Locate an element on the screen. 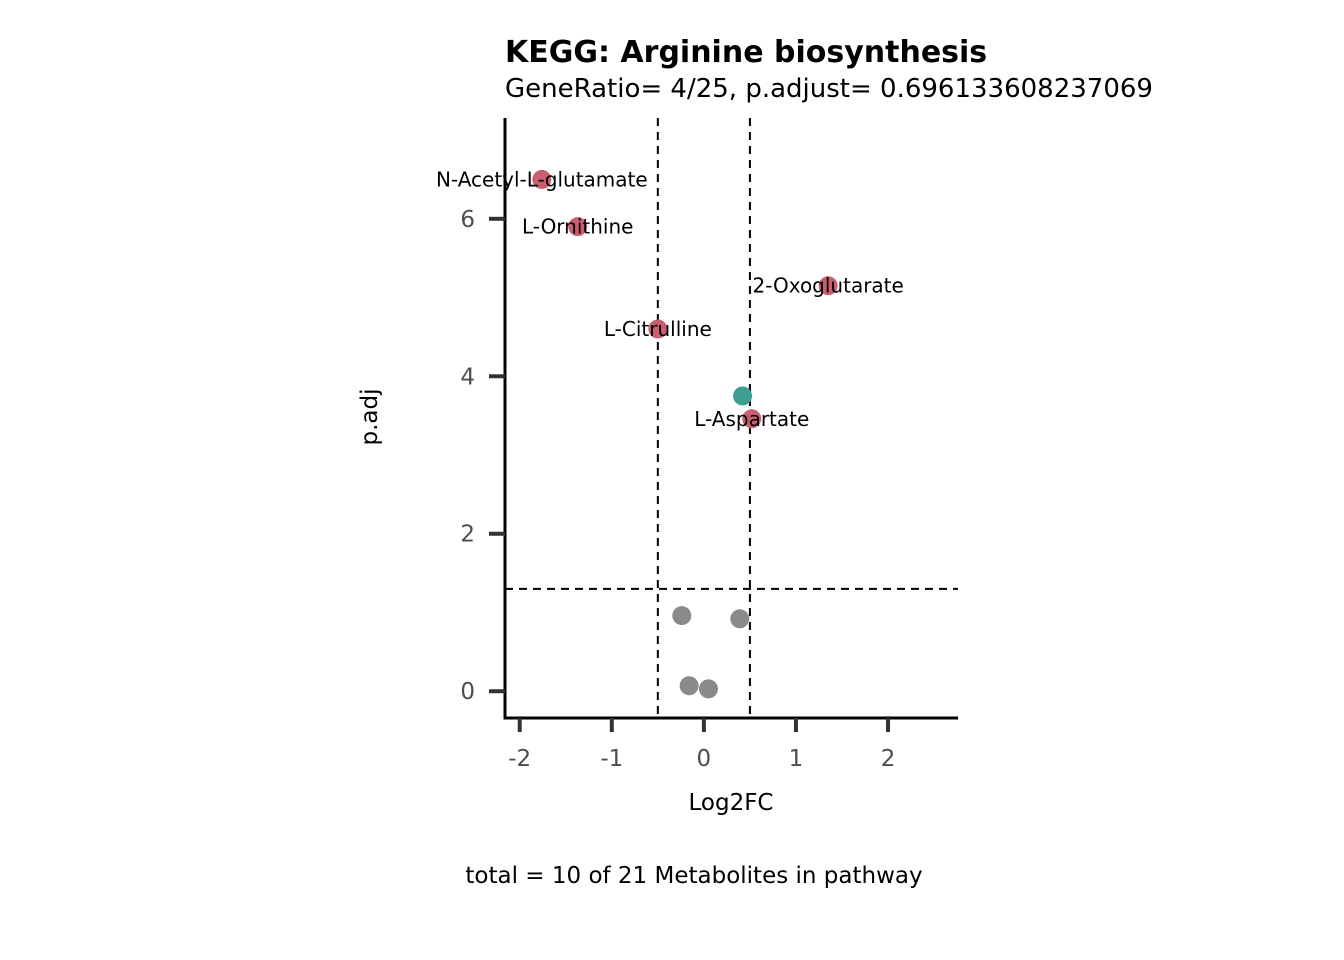  x-axis-title: Log2FC is located at coordinates (730, 803).